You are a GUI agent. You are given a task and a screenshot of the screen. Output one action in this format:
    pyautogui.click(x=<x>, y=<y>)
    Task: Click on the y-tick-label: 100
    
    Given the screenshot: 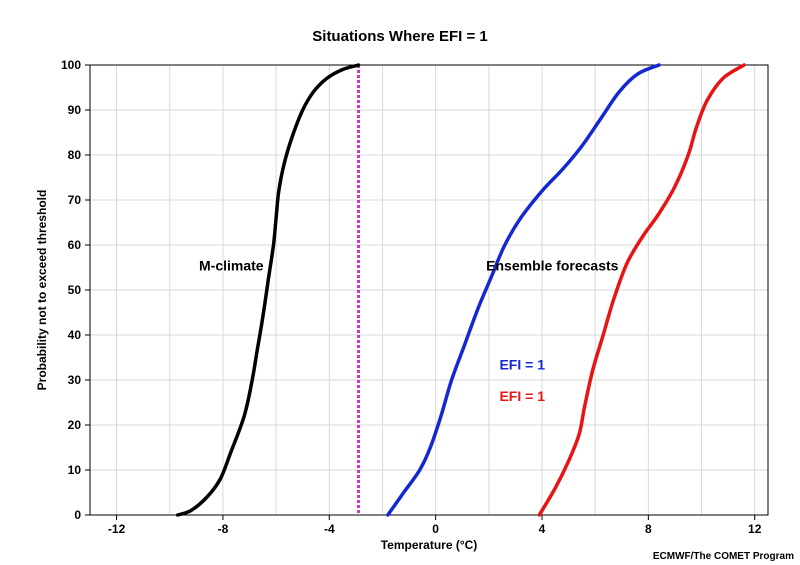 What is the action you would take?
    pyautogui.click(x=71, y=65)
    